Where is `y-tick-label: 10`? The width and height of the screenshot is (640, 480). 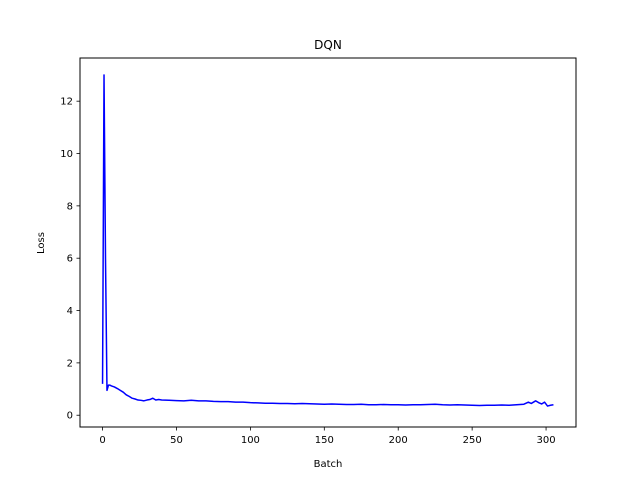
y-tick-label: 10 is located at coordinates (66, 154).